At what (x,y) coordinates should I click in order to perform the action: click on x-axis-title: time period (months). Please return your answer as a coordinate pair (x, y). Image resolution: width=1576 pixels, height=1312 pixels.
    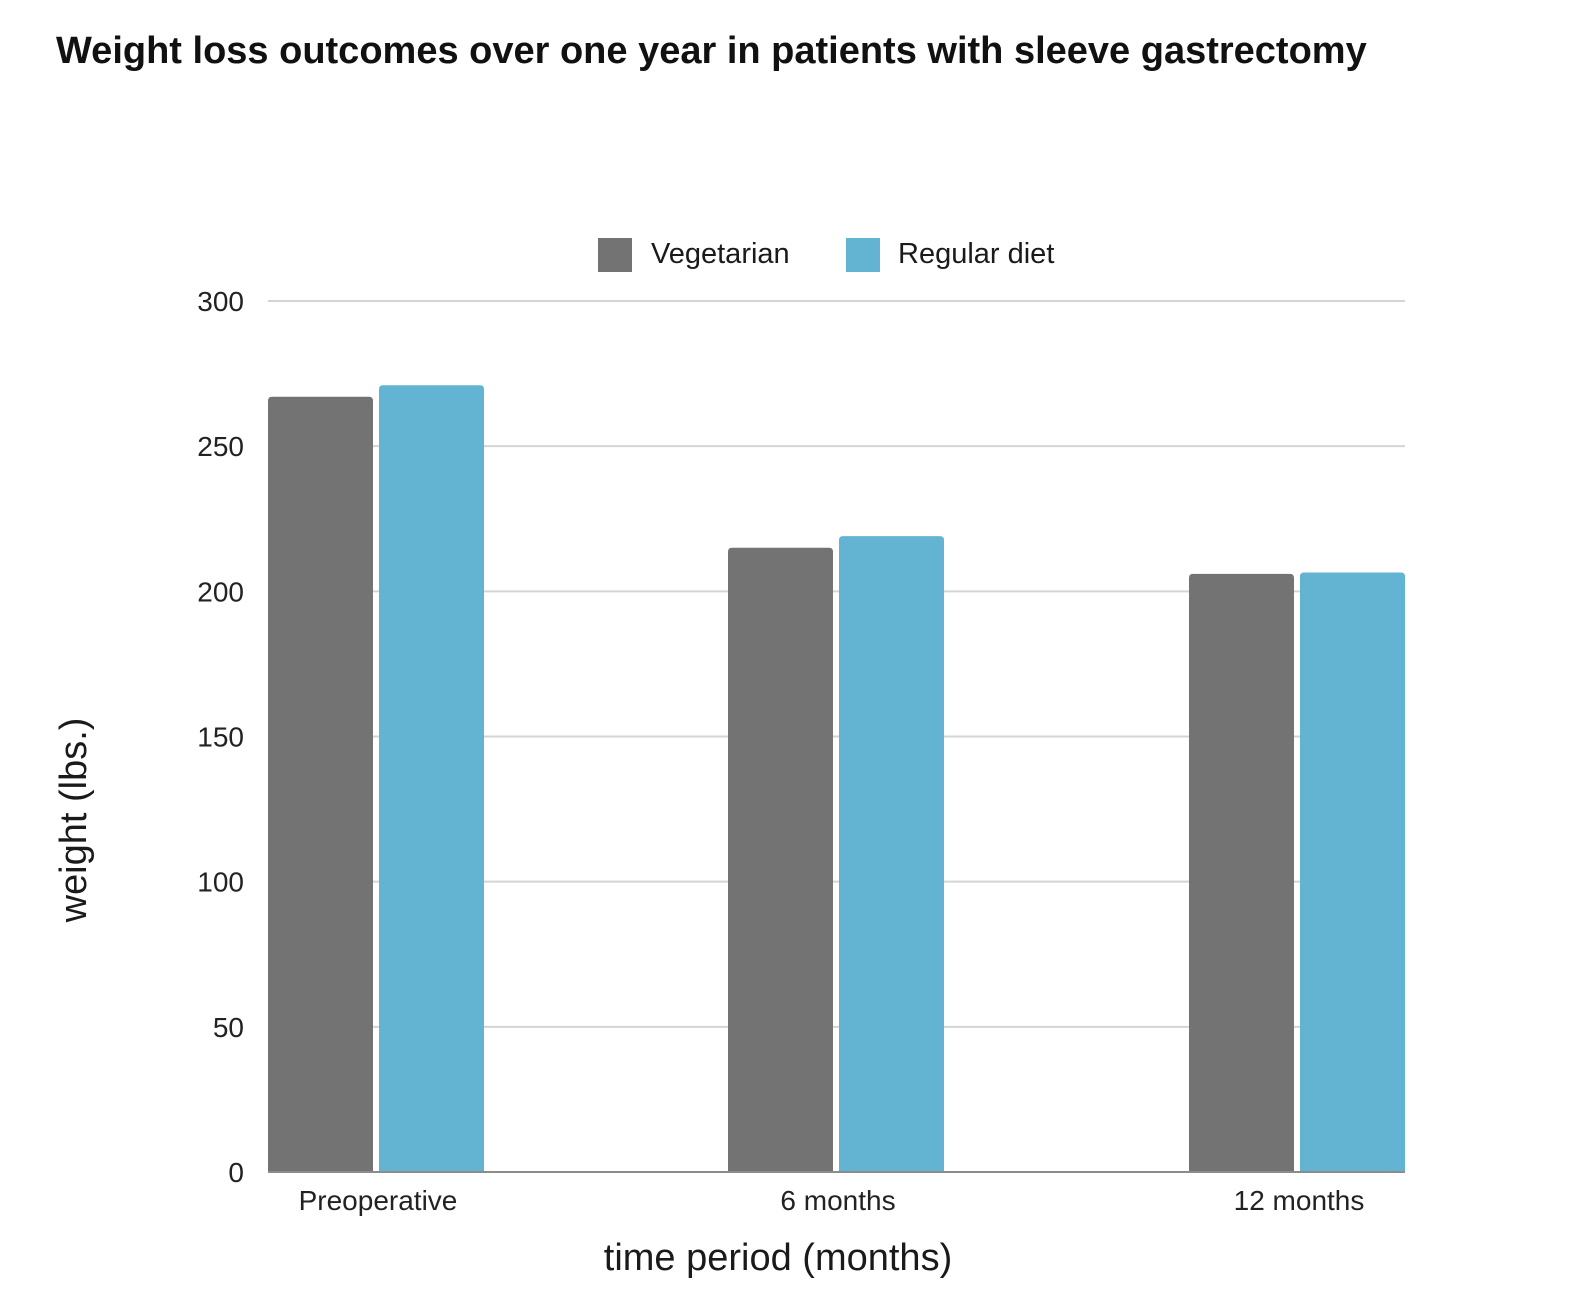
    Looking at the image, I should click on (778, 1258).